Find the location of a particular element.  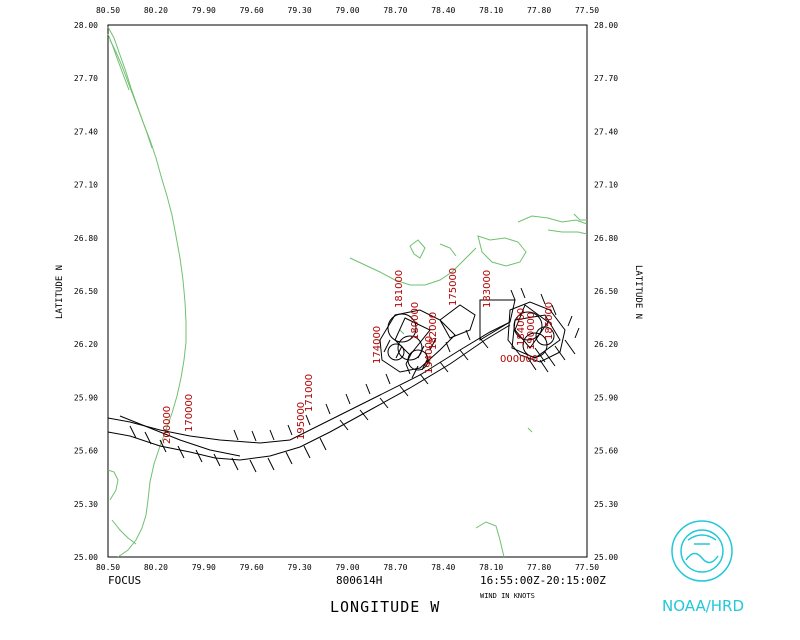

noaa-hrd-label: NOAA/HRD is located at coordinates (703, 606).